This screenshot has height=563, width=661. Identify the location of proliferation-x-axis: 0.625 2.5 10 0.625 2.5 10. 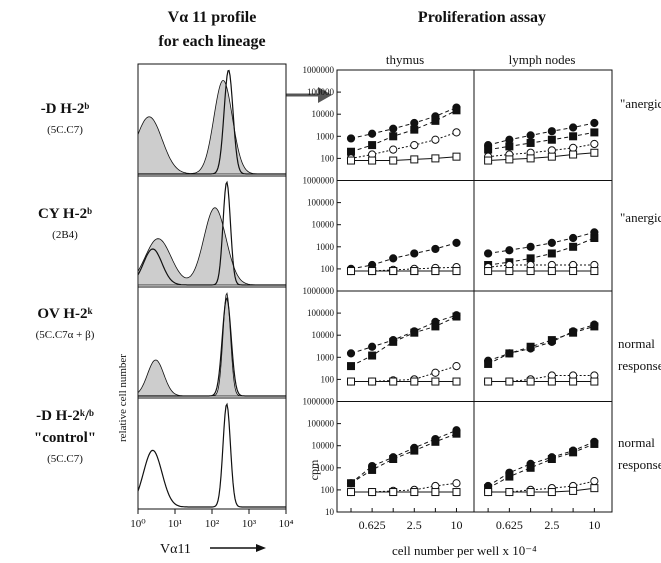
(475, 520).